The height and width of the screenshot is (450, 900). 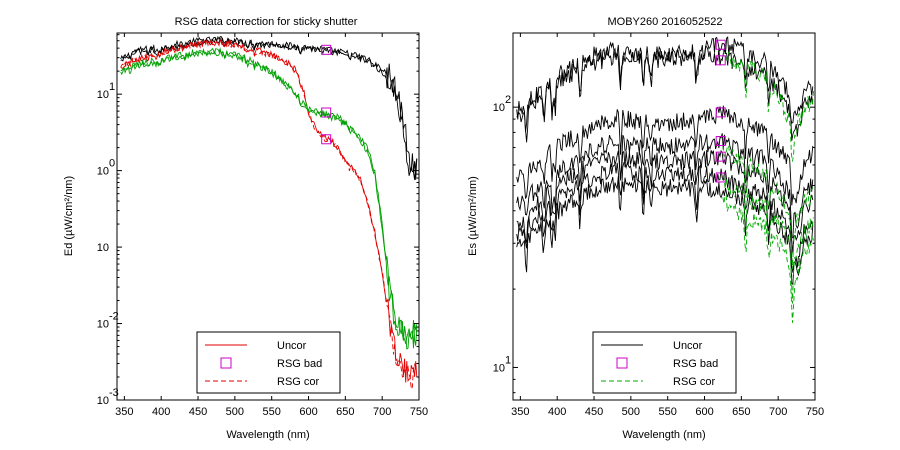 What do you see at coordinates (665, 22) in the screenshot?
I see `chart-right-title: MOBY260 2016052522` at bounding box center [665, 22].